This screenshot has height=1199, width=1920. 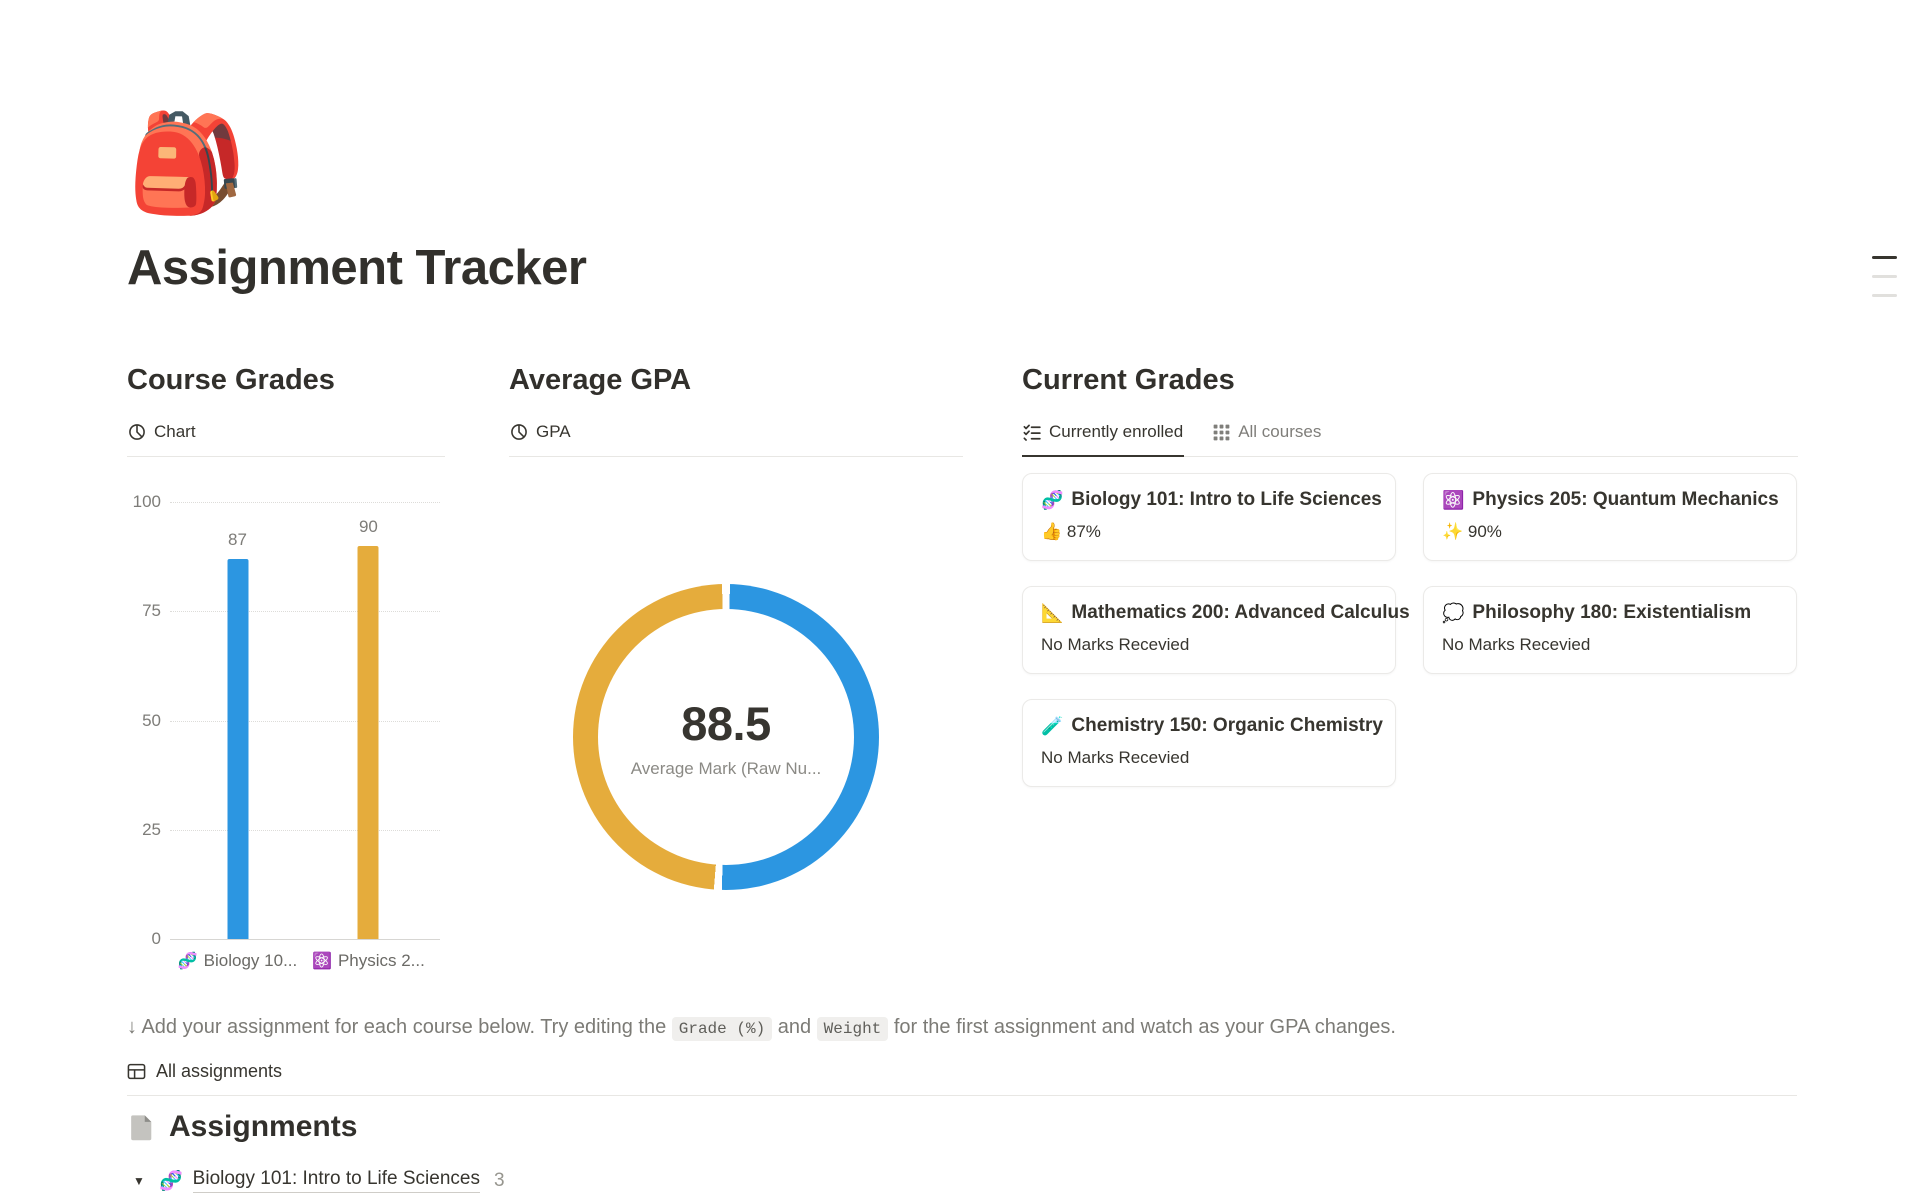 What do you see at coordinates (1221, 432) in the screenshot?
I see `grid-icon` at bounding box center [1221, 432].